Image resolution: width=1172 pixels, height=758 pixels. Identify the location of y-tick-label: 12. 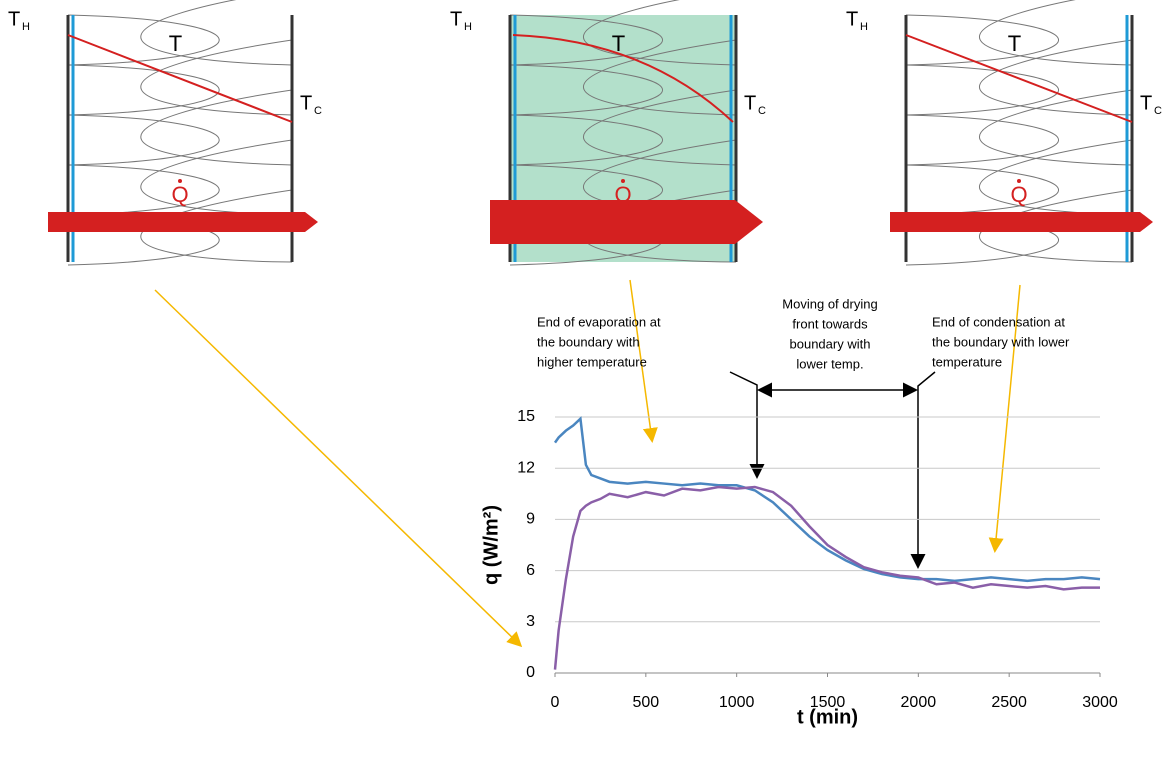
(526, 467).